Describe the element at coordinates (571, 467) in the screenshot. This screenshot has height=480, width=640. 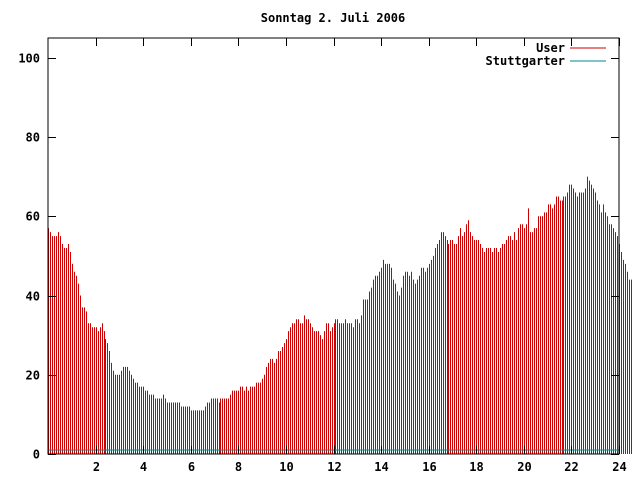
I see `x-tick-label: 22` at that location.